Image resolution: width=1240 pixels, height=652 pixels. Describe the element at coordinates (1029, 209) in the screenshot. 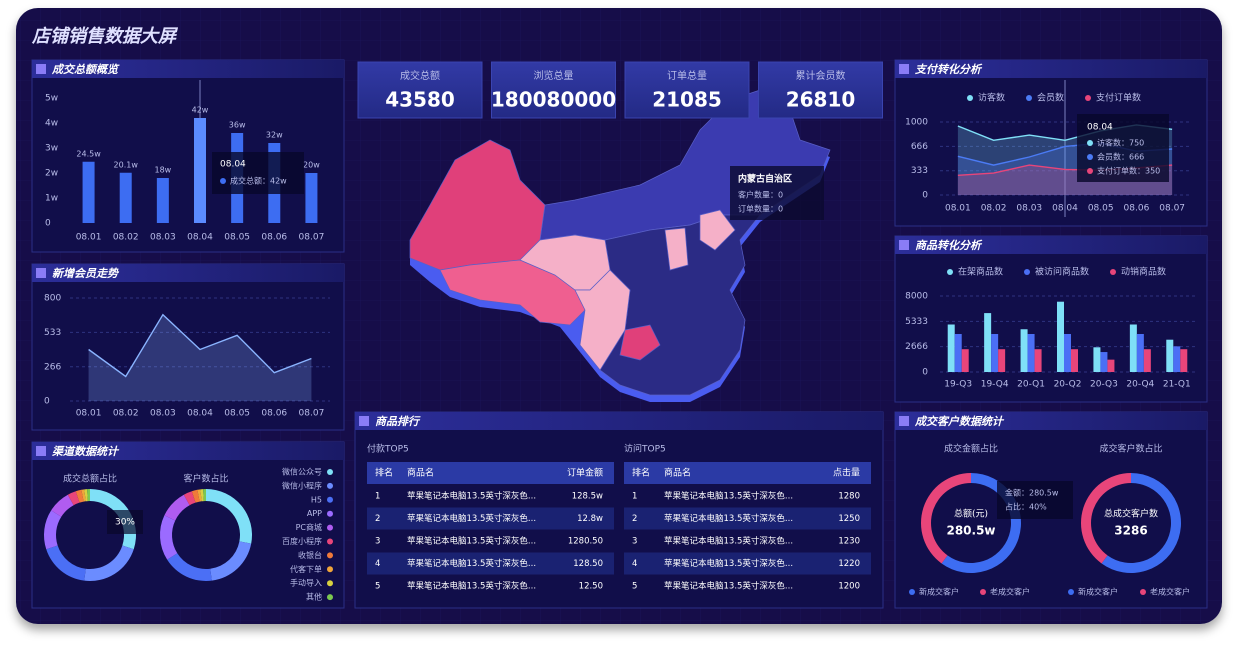

I see `x-tick-label: 08.03` at that location.